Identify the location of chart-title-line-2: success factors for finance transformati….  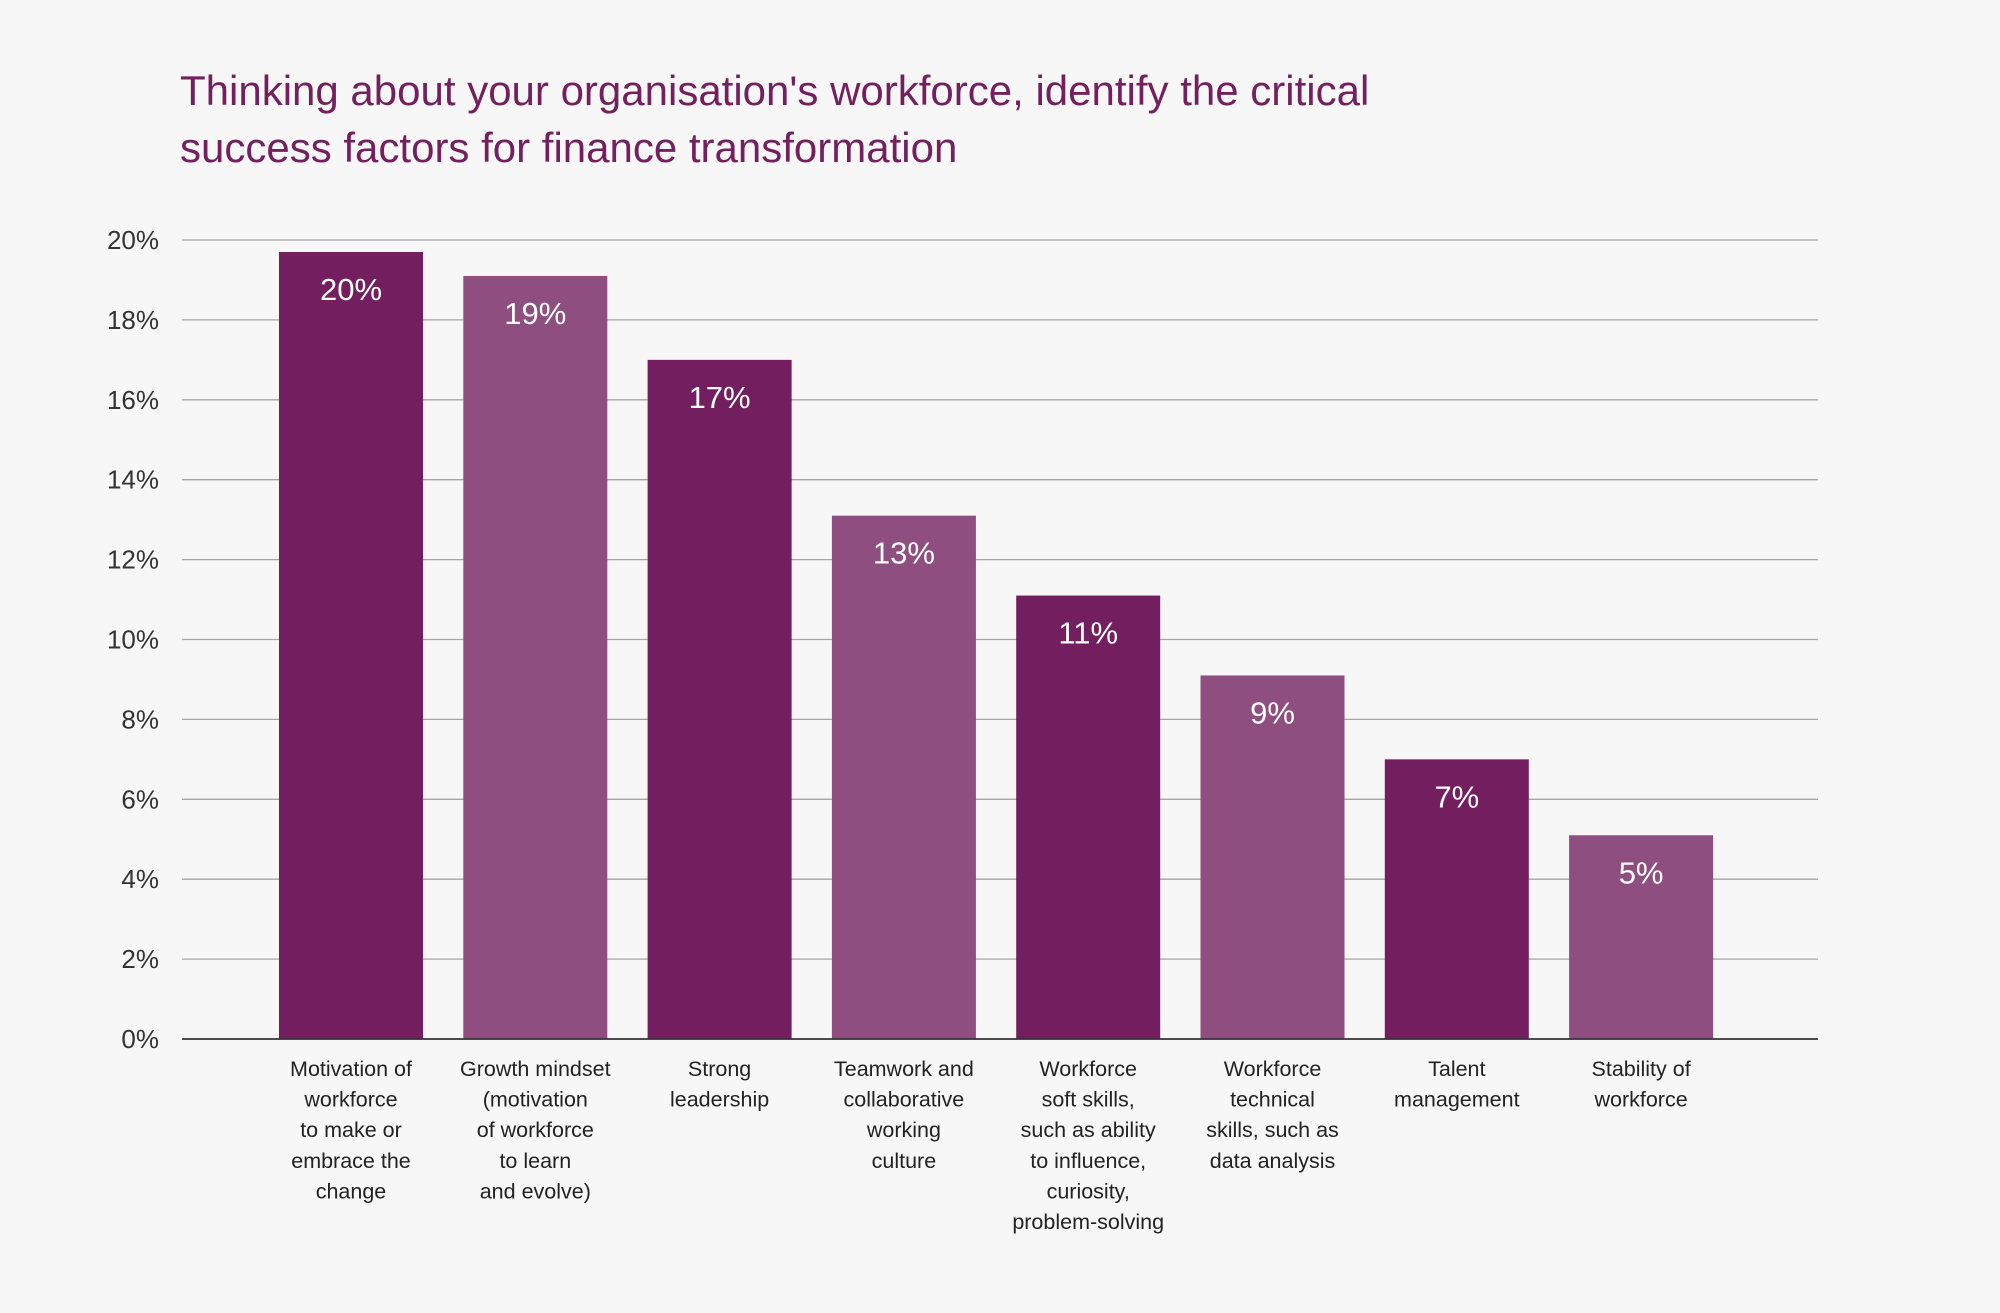
(569, 147).